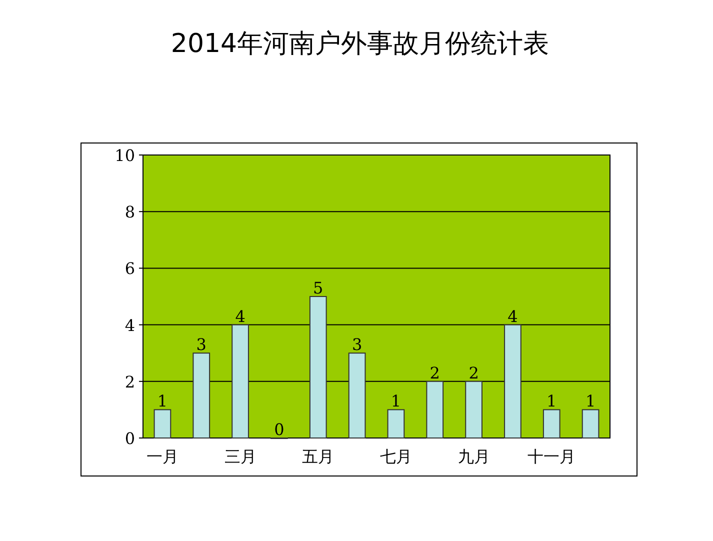 This screenshot has width=713, height=541. I want to click on y-tick-label: 10, so click(124, 155).